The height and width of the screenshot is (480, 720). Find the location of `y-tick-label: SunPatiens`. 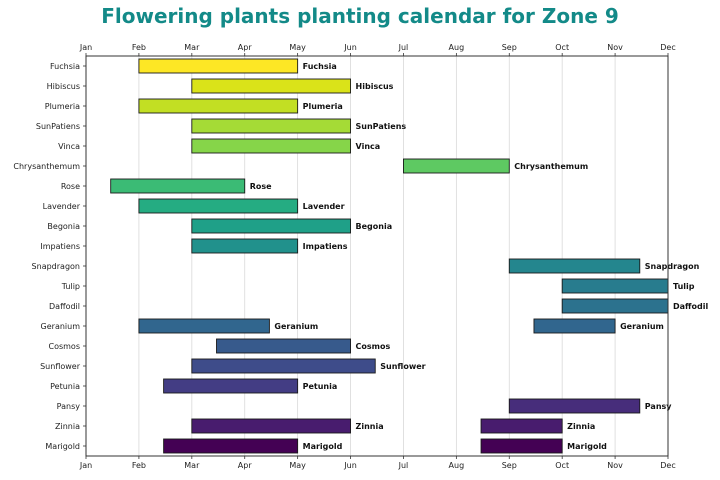

y-tick-label: SunPatiens is located at coordinates (58, 126).